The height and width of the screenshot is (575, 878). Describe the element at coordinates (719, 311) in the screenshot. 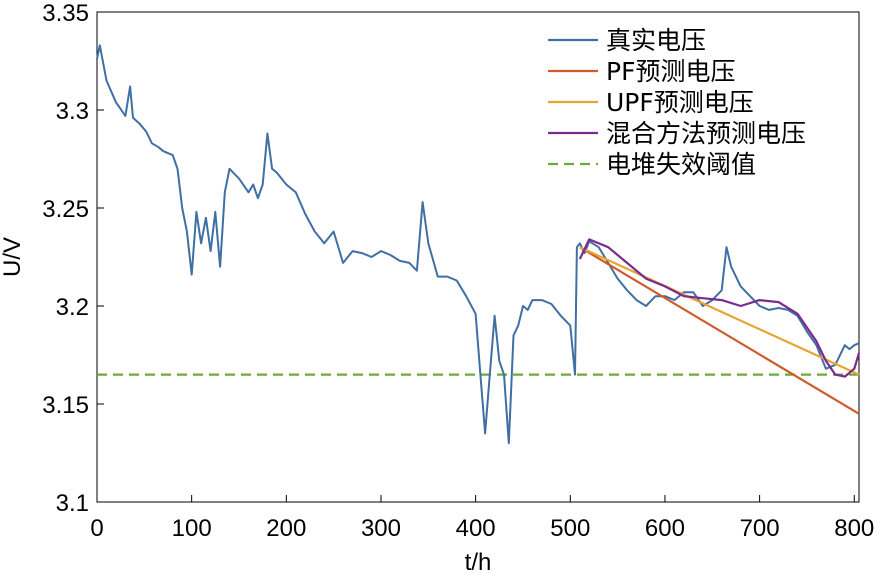

I see `series-line-upf` at that location.